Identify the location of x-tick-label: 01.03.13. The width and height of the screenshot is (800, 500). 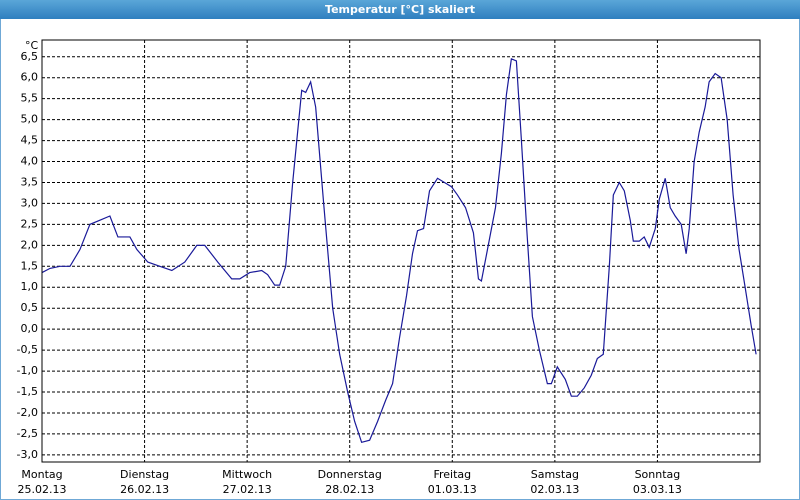
(452, 489).